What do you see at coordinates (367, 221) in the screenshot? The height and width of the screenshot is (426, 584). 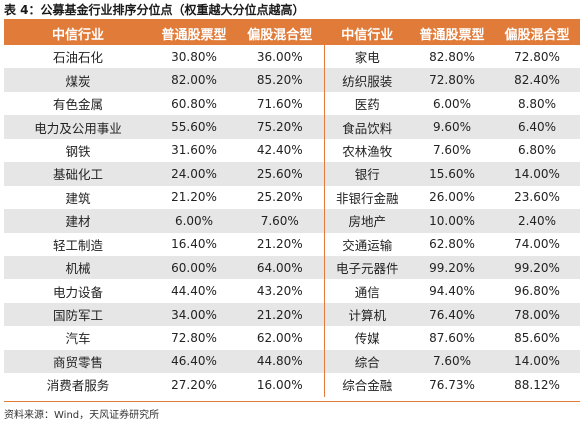 I see `industry-name: 房地产` at bounding box center [367, 221].